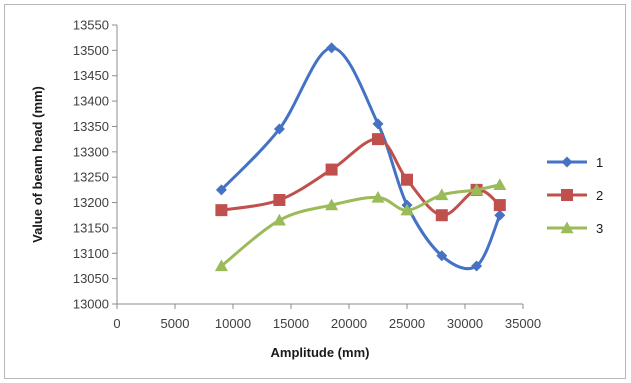 The width and height of the screenshot is (631, 383). I want to click on y-tick-label: 13550, so click(91, 25).